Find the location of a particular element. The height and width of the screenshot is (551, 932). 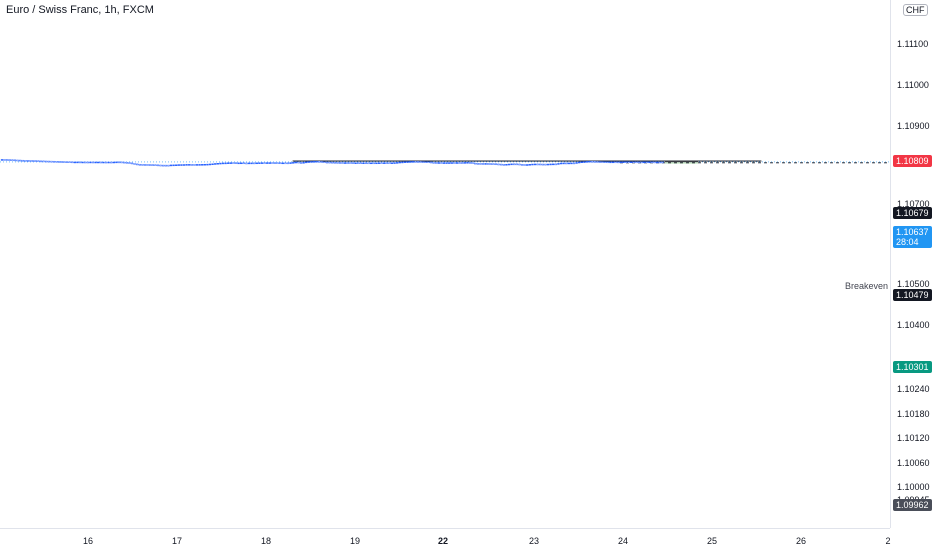

current-price-value: 1.10637 is located at coordinates (912, 232).